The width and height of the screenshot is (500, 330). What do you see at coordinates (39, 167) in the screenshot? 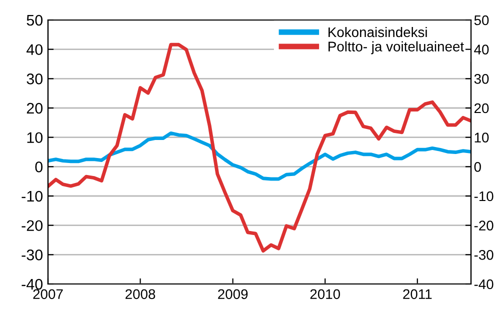
I see `y-tick-label: 0` at bounding box center [39, 167].